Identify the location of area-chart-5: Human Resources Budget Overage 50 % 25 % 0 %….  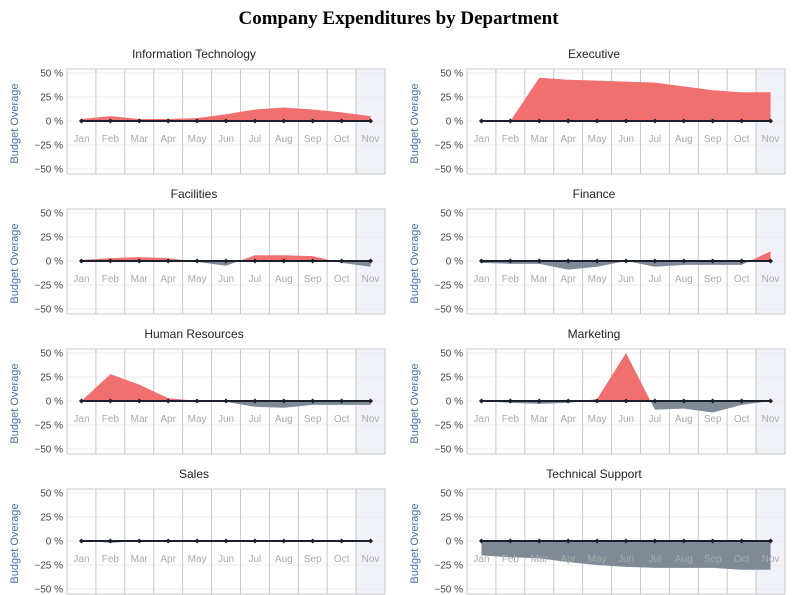
(197, 391).